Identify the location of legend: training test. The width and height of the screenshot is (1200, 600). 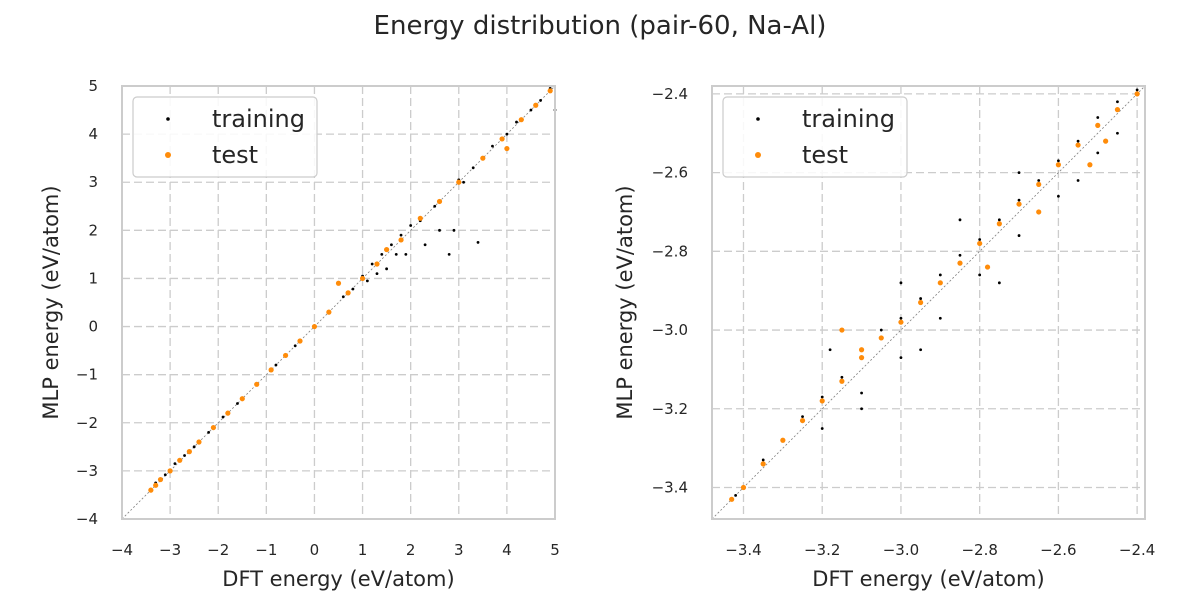
(815, 137).